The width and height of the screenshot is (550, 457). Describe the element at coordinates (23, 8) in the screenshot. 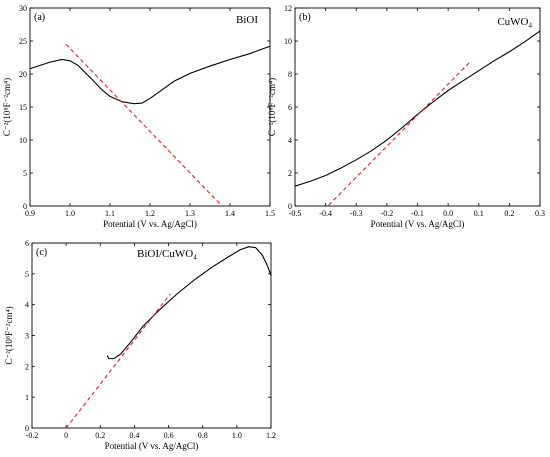

I see `y-tick-label: 30` at that location.